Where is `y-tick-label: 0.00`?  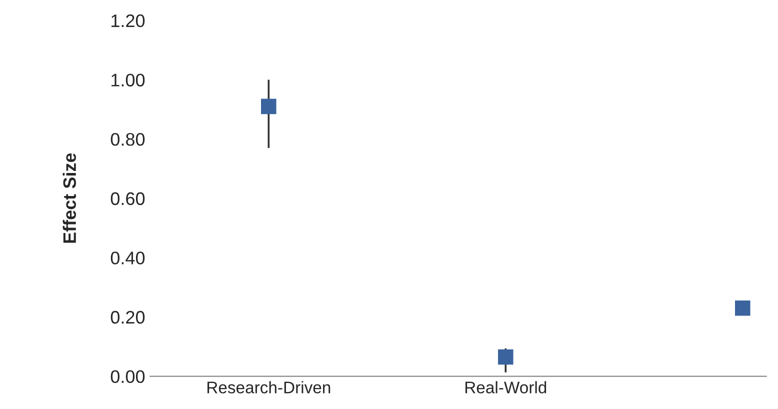
y-tick-label: 0.00 is located at coordinates (127, 376).